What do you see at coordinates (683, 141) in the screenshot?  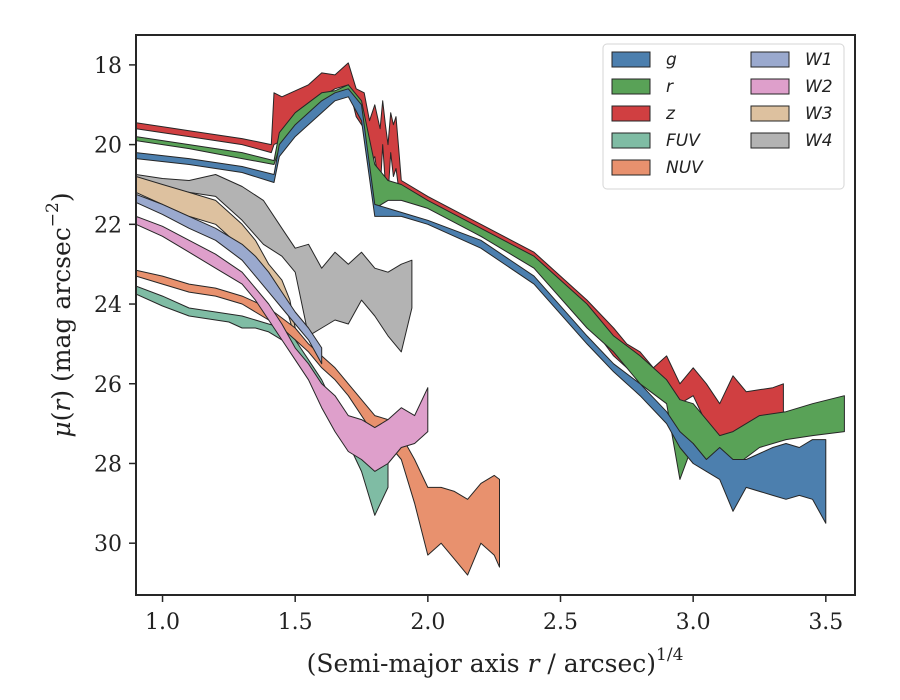 I see `legend-label: FUV` at bounding box center [683, 141].